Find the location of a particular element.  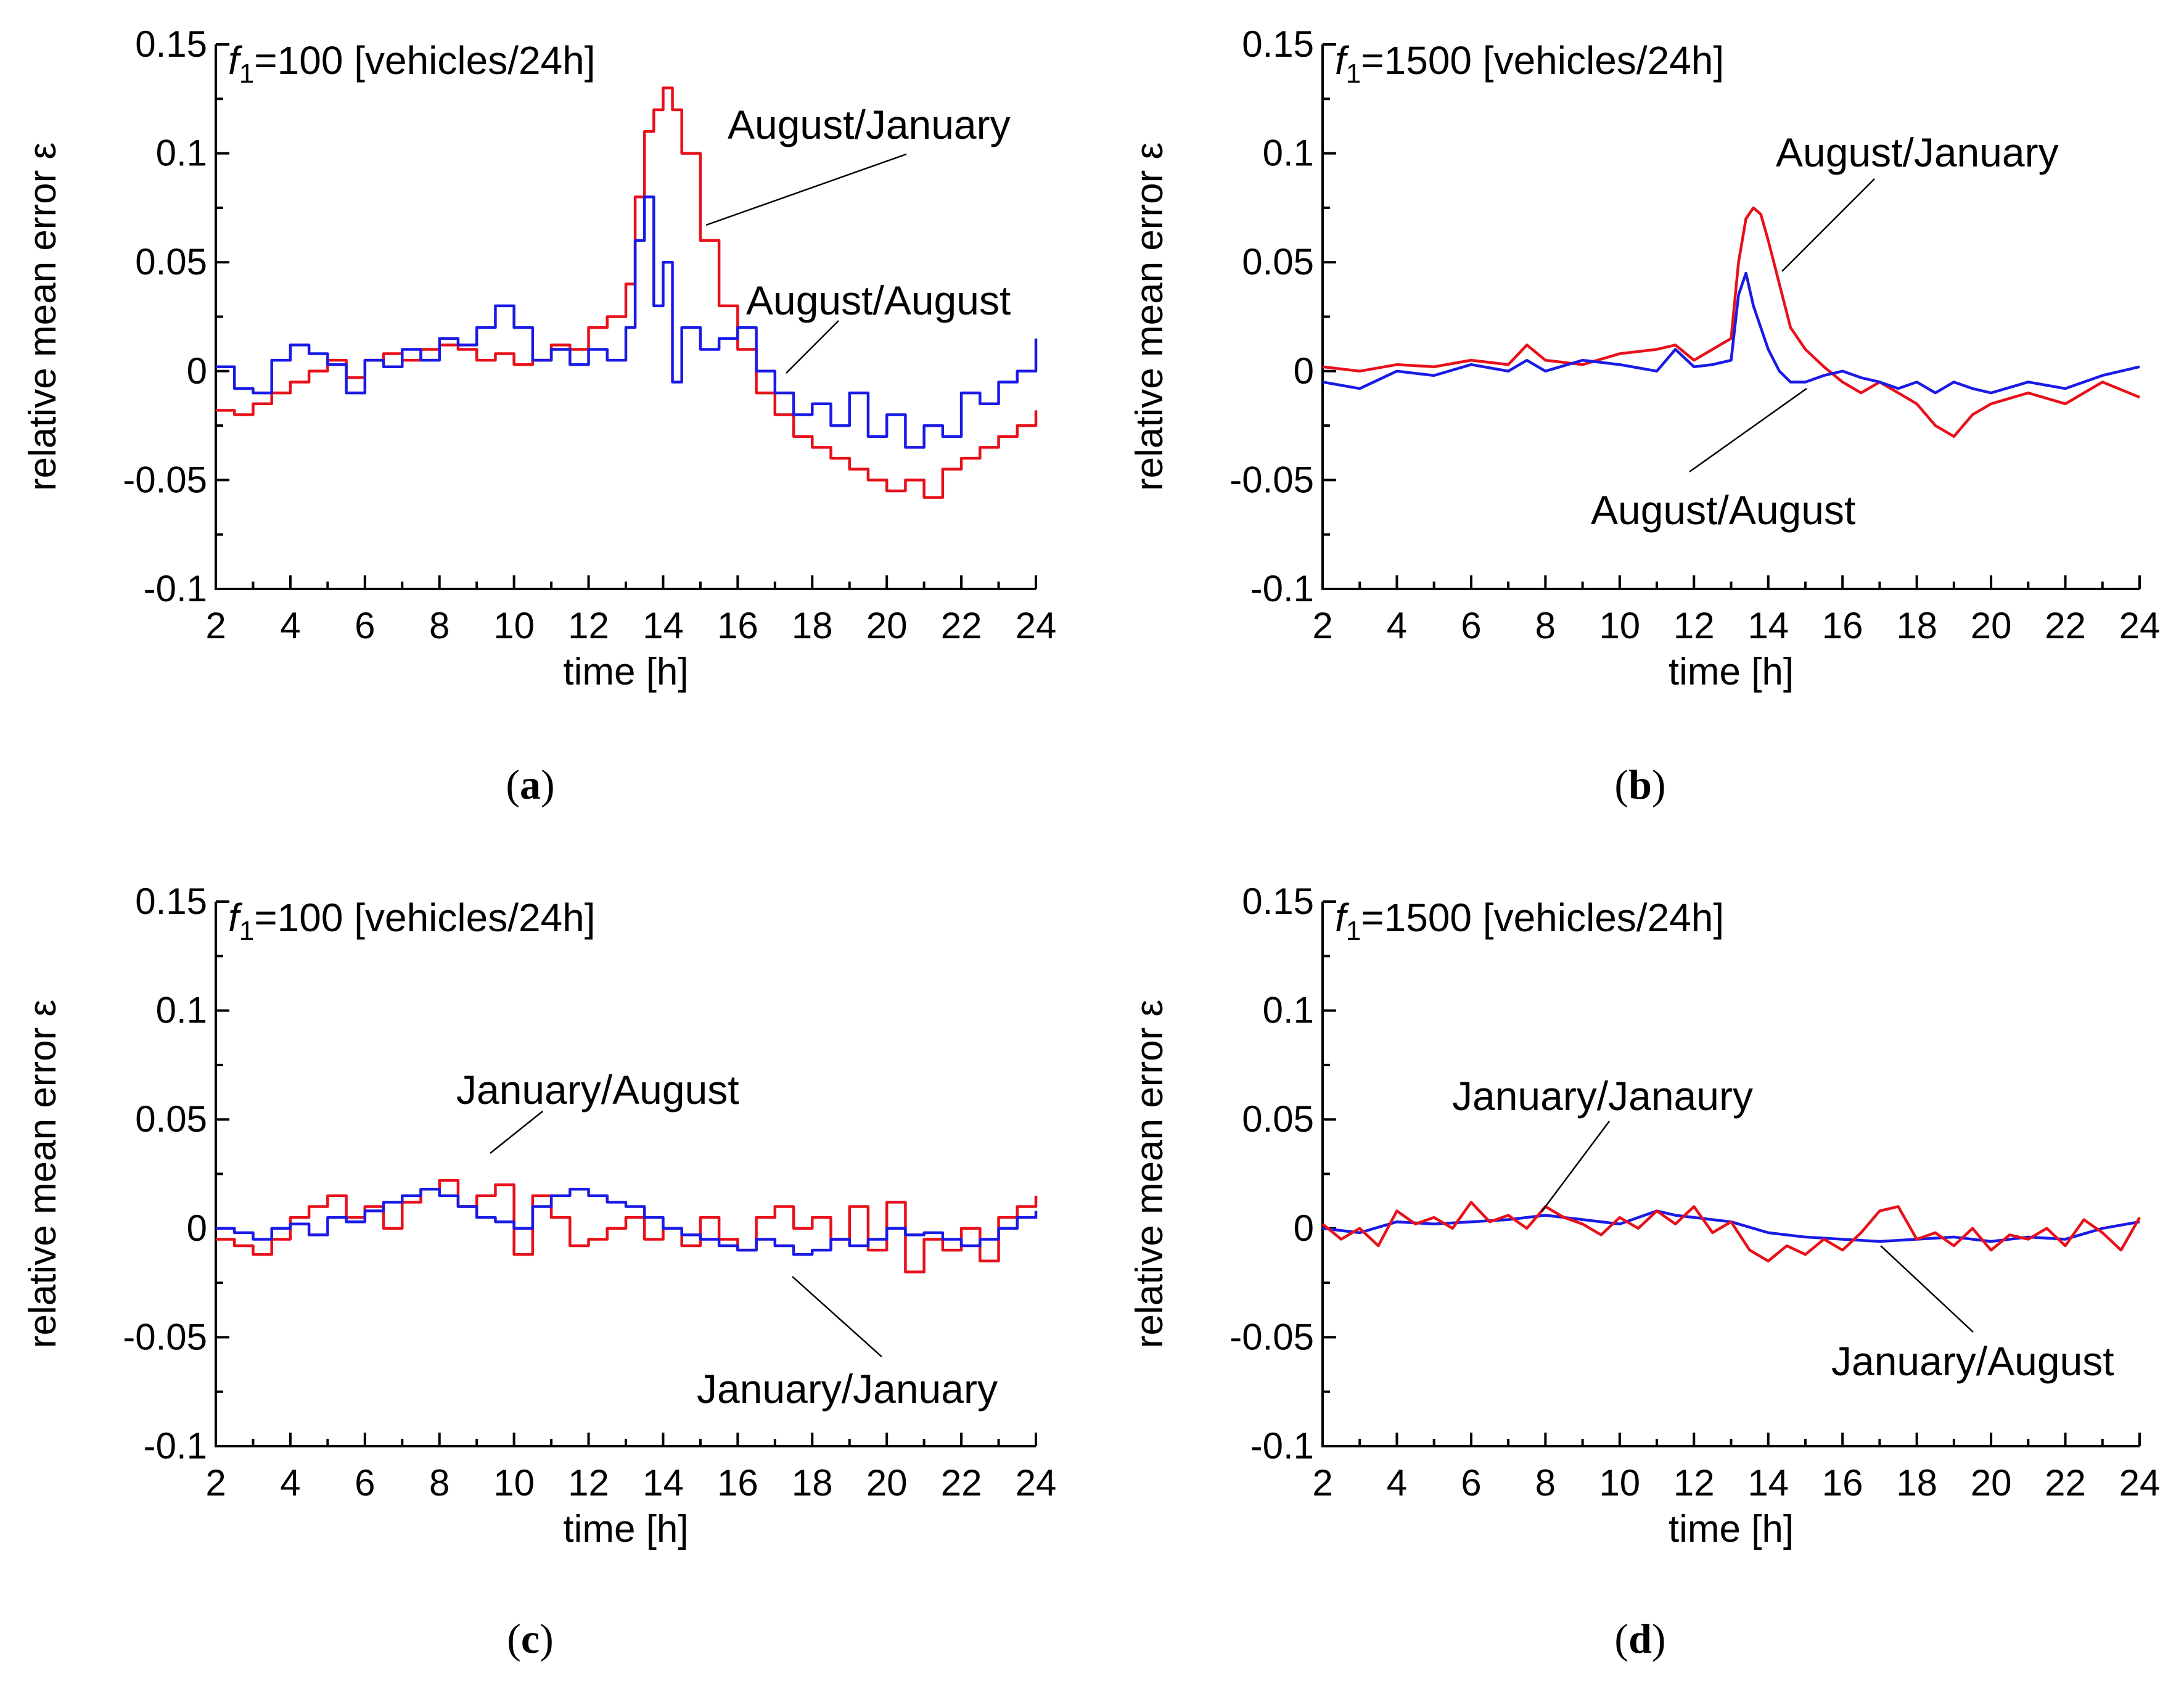

annotation-label: August/January is located at coordinates (1917, 152).